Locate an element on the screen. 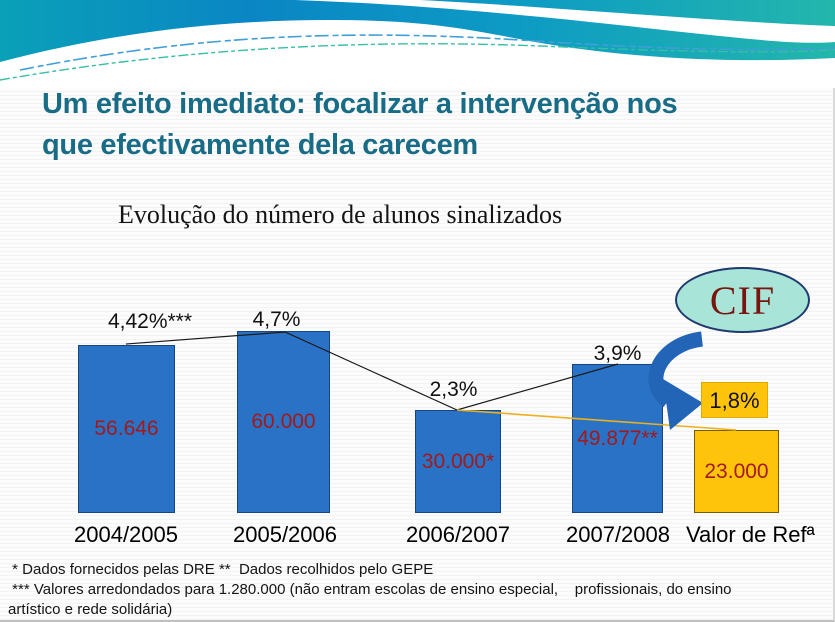 This screenshot has width=835, height=622. x-label-2005-2006: 2005/2006 is located at coordinates (285, 534).